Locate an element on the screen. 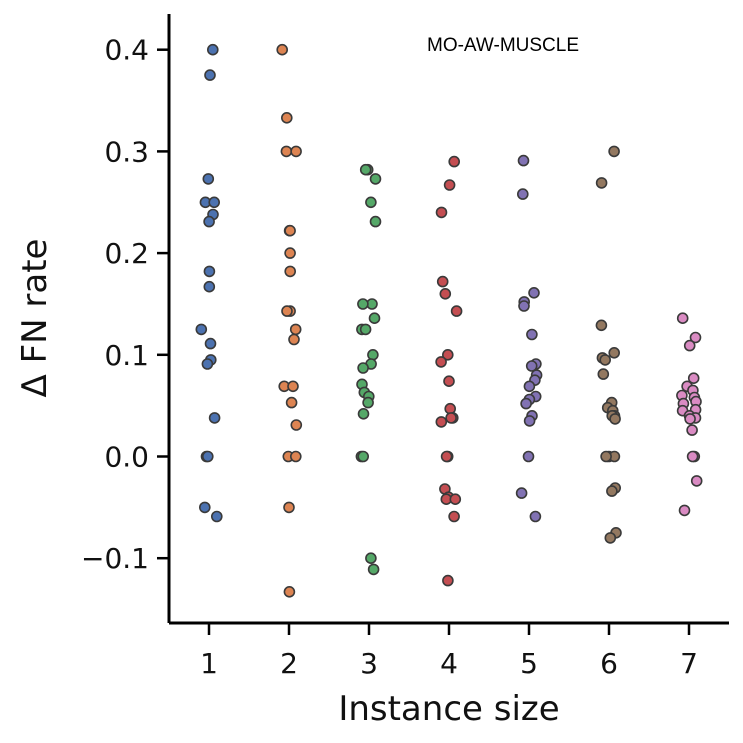 This screenshot has height=743, width=743. x-tick-label: 5 is located at coordinates (529, 663).